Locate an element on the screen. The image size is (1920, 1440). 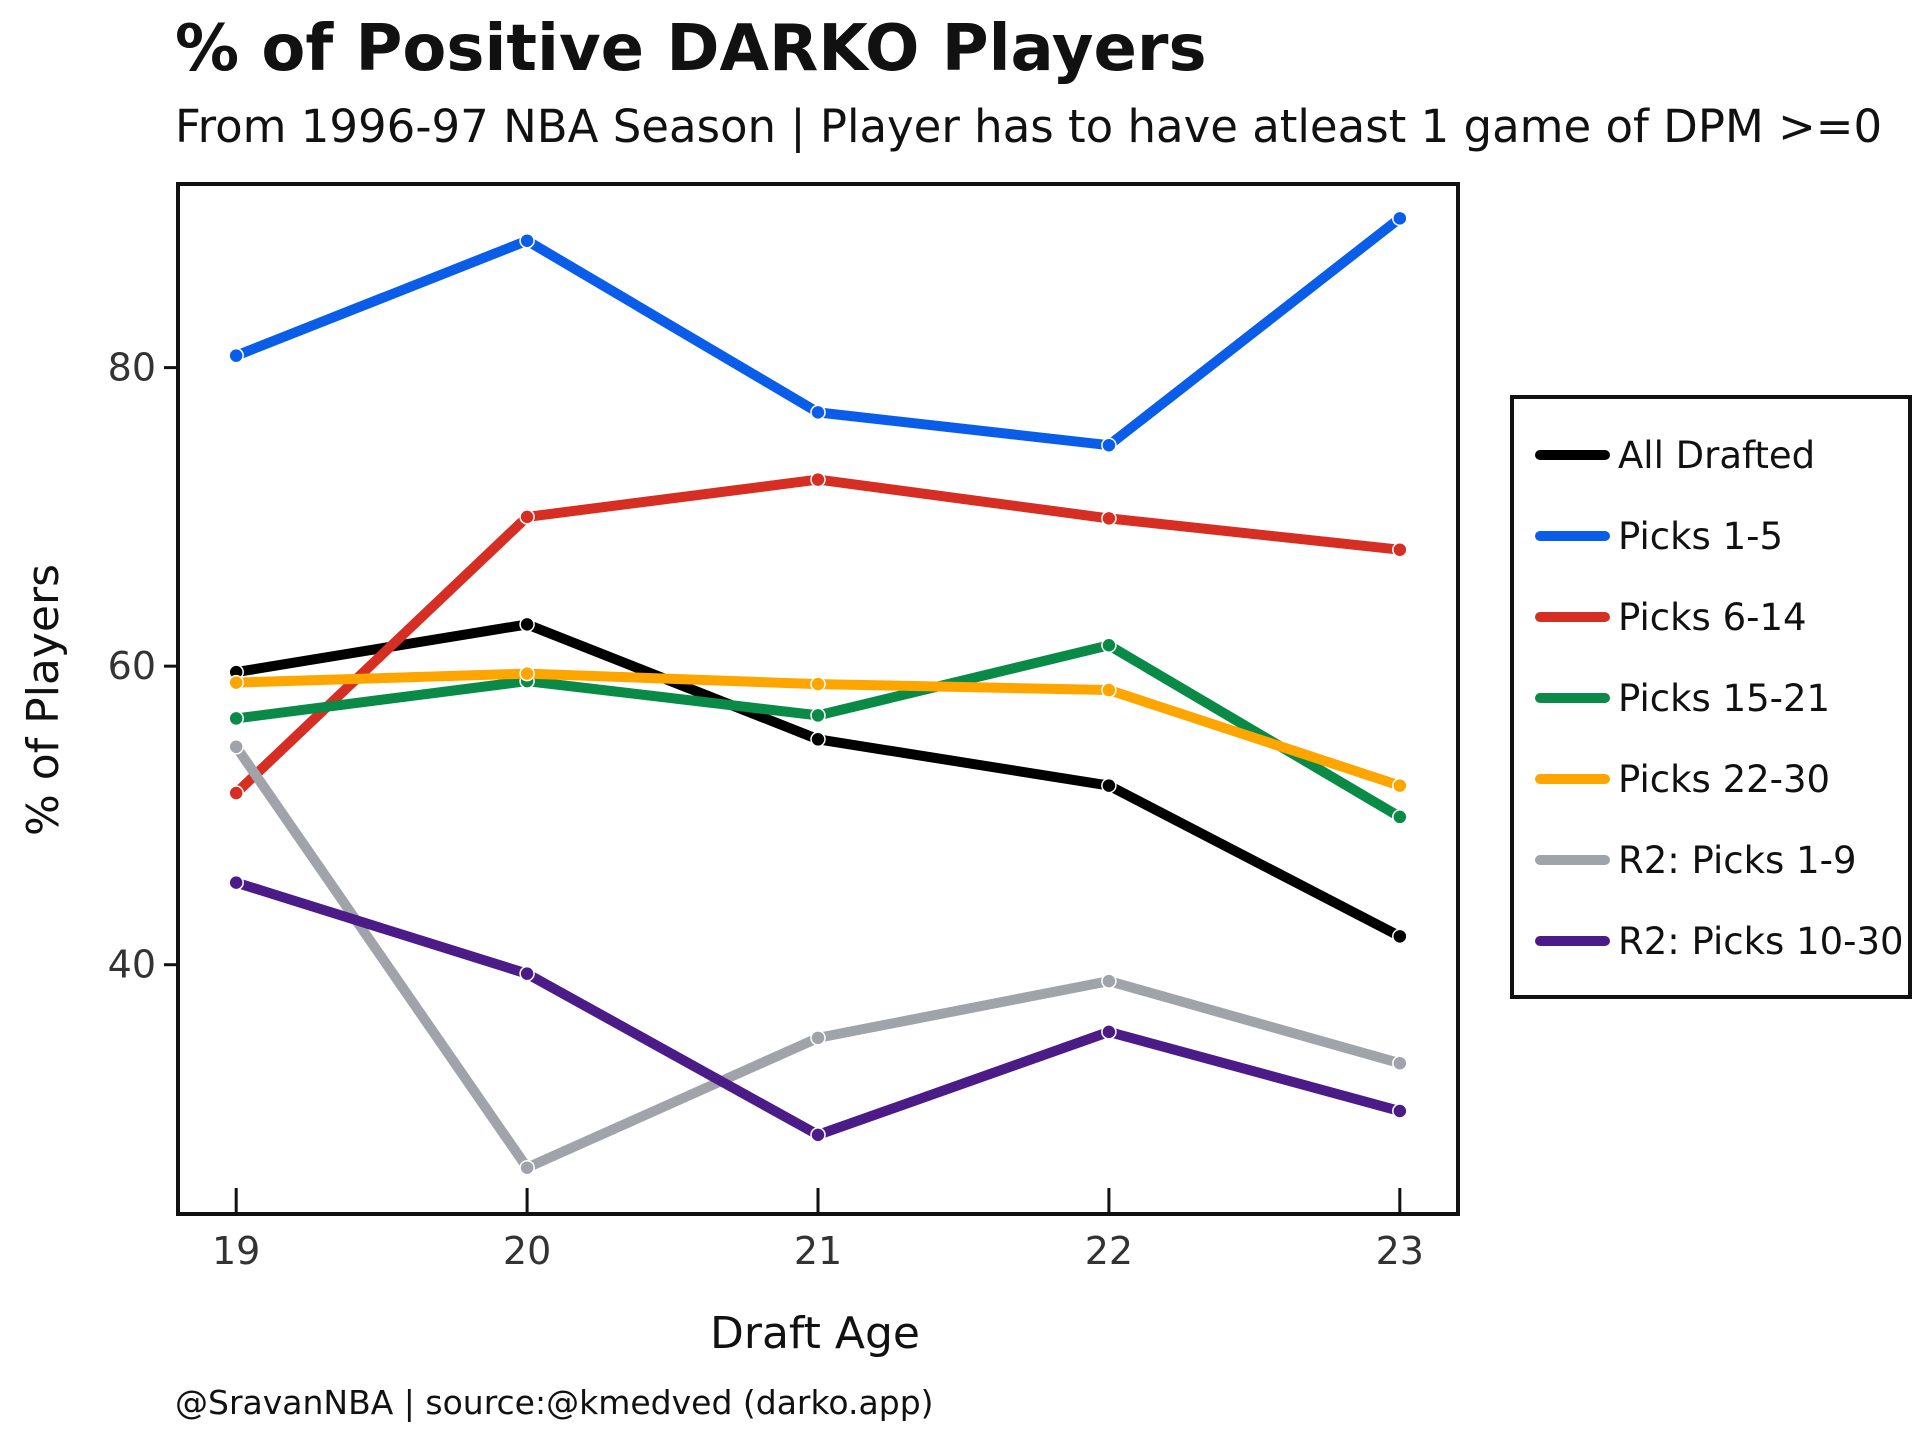
x-axis-label: Draft Age is located at coordinates (815, 1333).